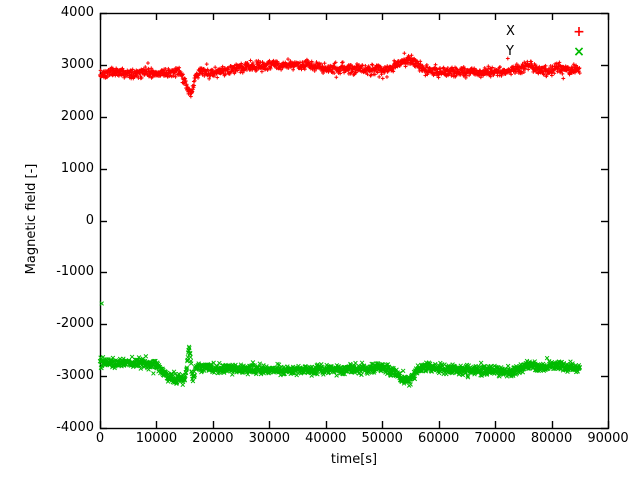 This screenshot has width=640, height=480. Describe the element at coordinates (340, 75) in the screenshot. I see `series-x` at that location.